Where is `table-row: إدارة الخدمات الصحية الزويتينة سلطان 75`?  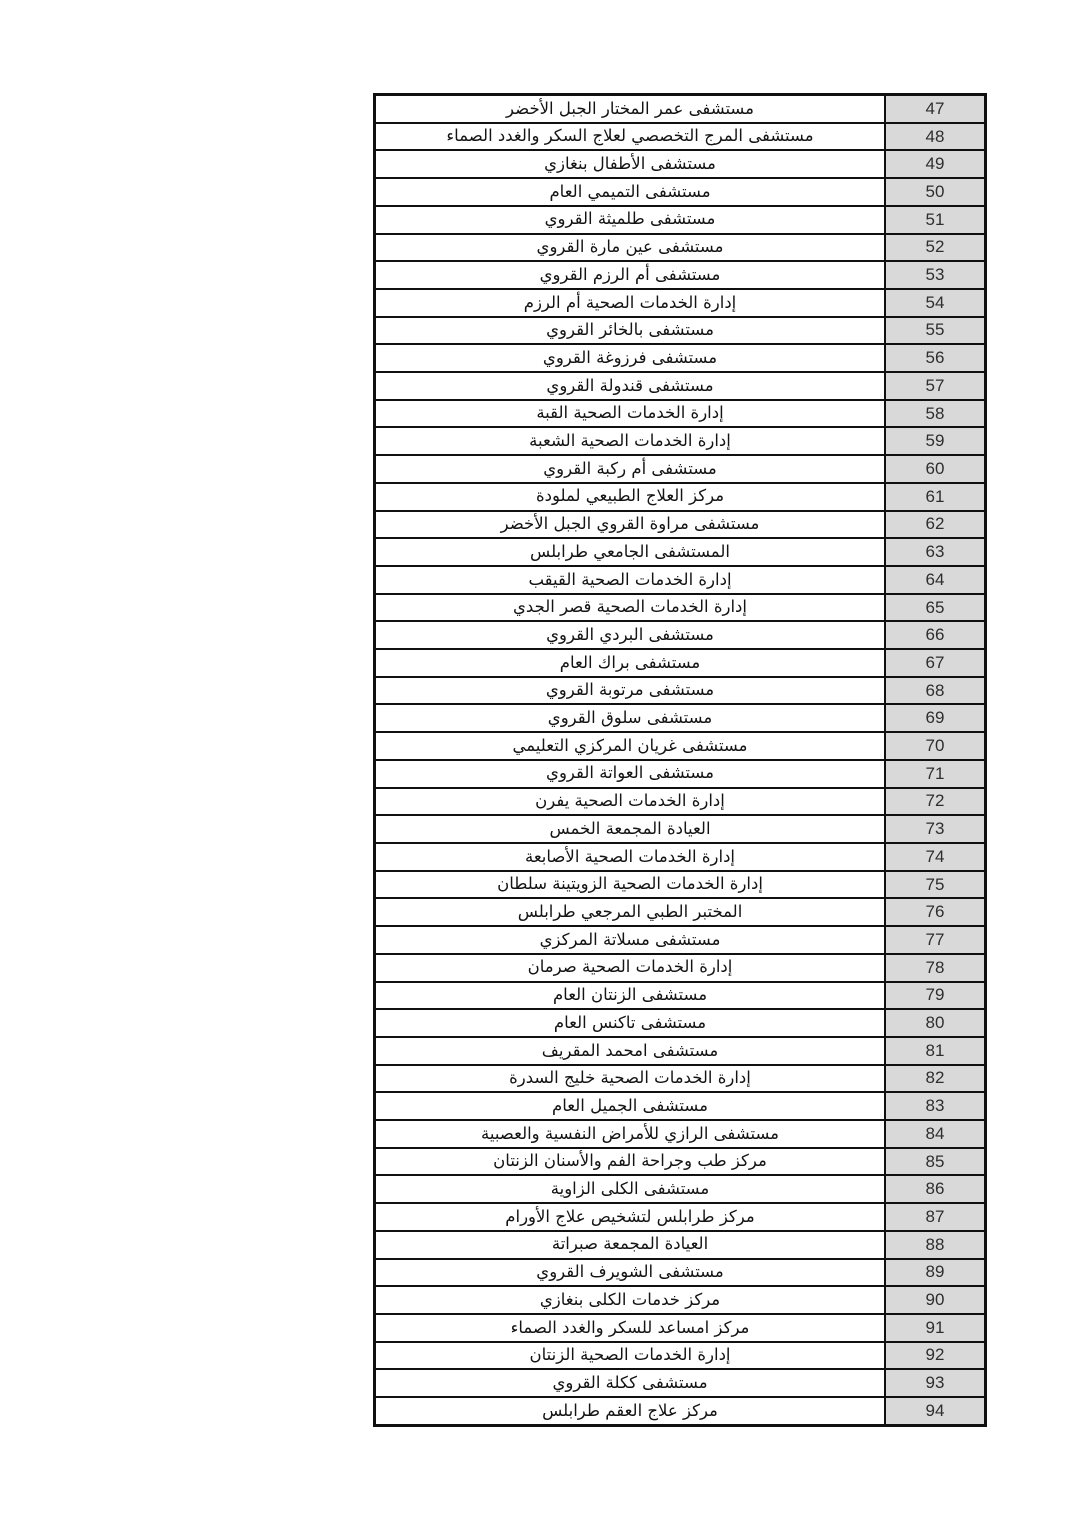 table-row: إدارة الخدمات الصحية الزويتينة سلطان 75 is located at coordinates (680, 885).